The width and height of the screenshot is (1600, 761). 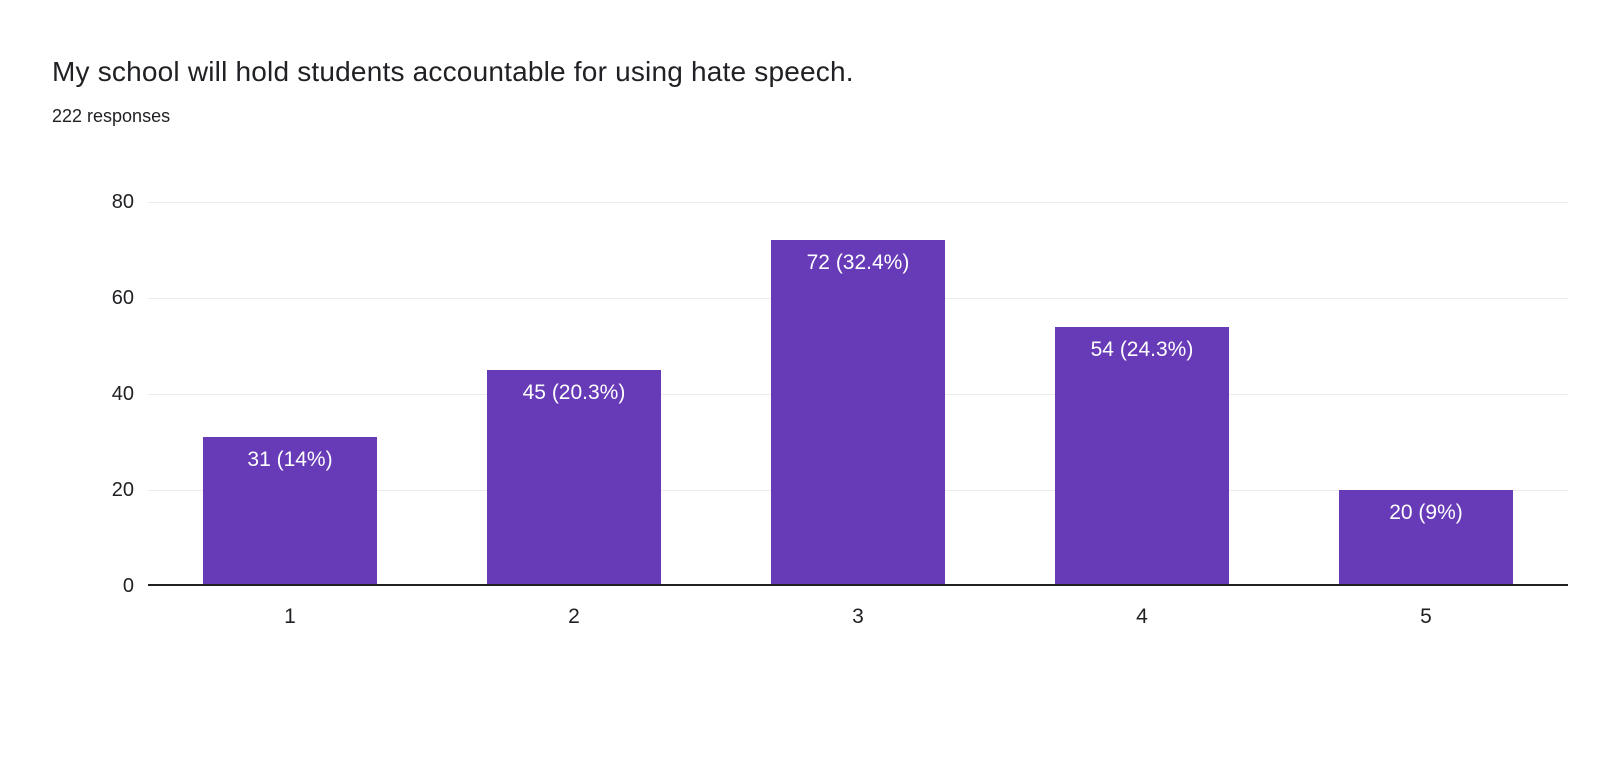 I want to click on bar-5: 20 (9%), so click(x=1426, y=538).